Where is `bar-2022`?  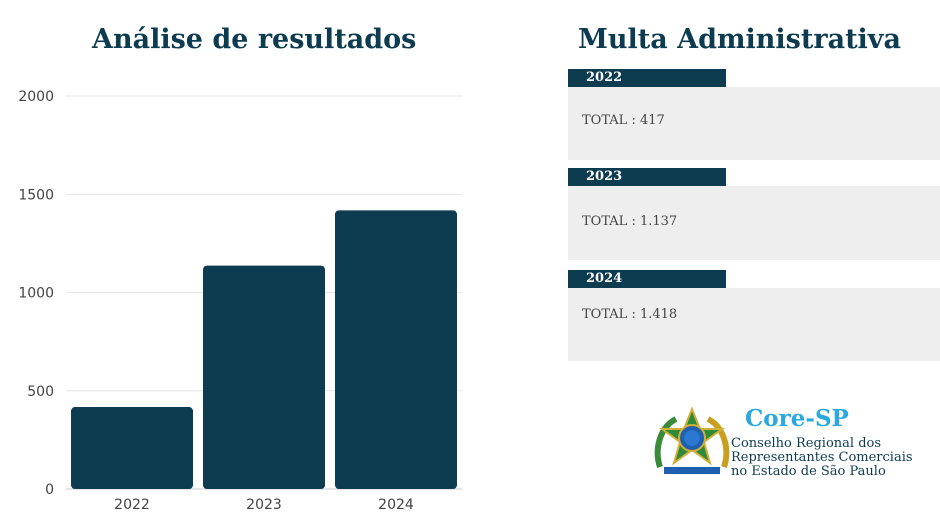 bar-2022 is located at coordinates (132, 448).